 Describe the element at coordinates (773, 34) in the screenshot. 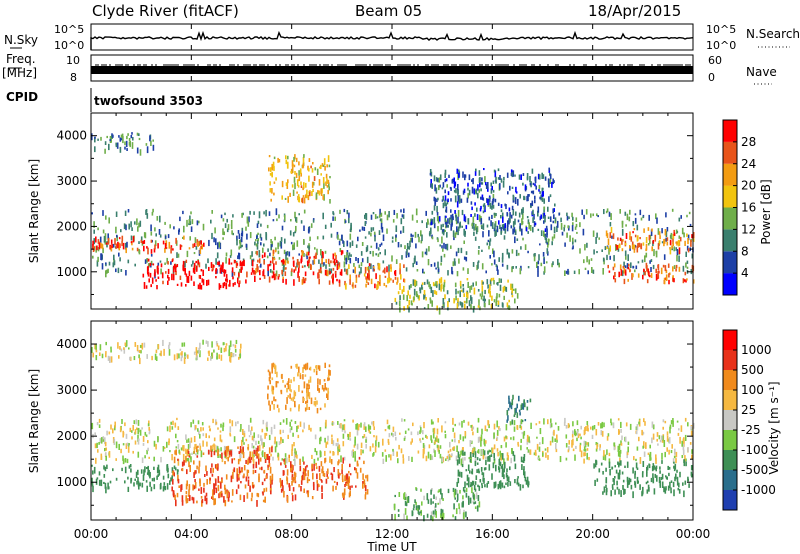

I see `nsearch-label: N.Search` at that location.